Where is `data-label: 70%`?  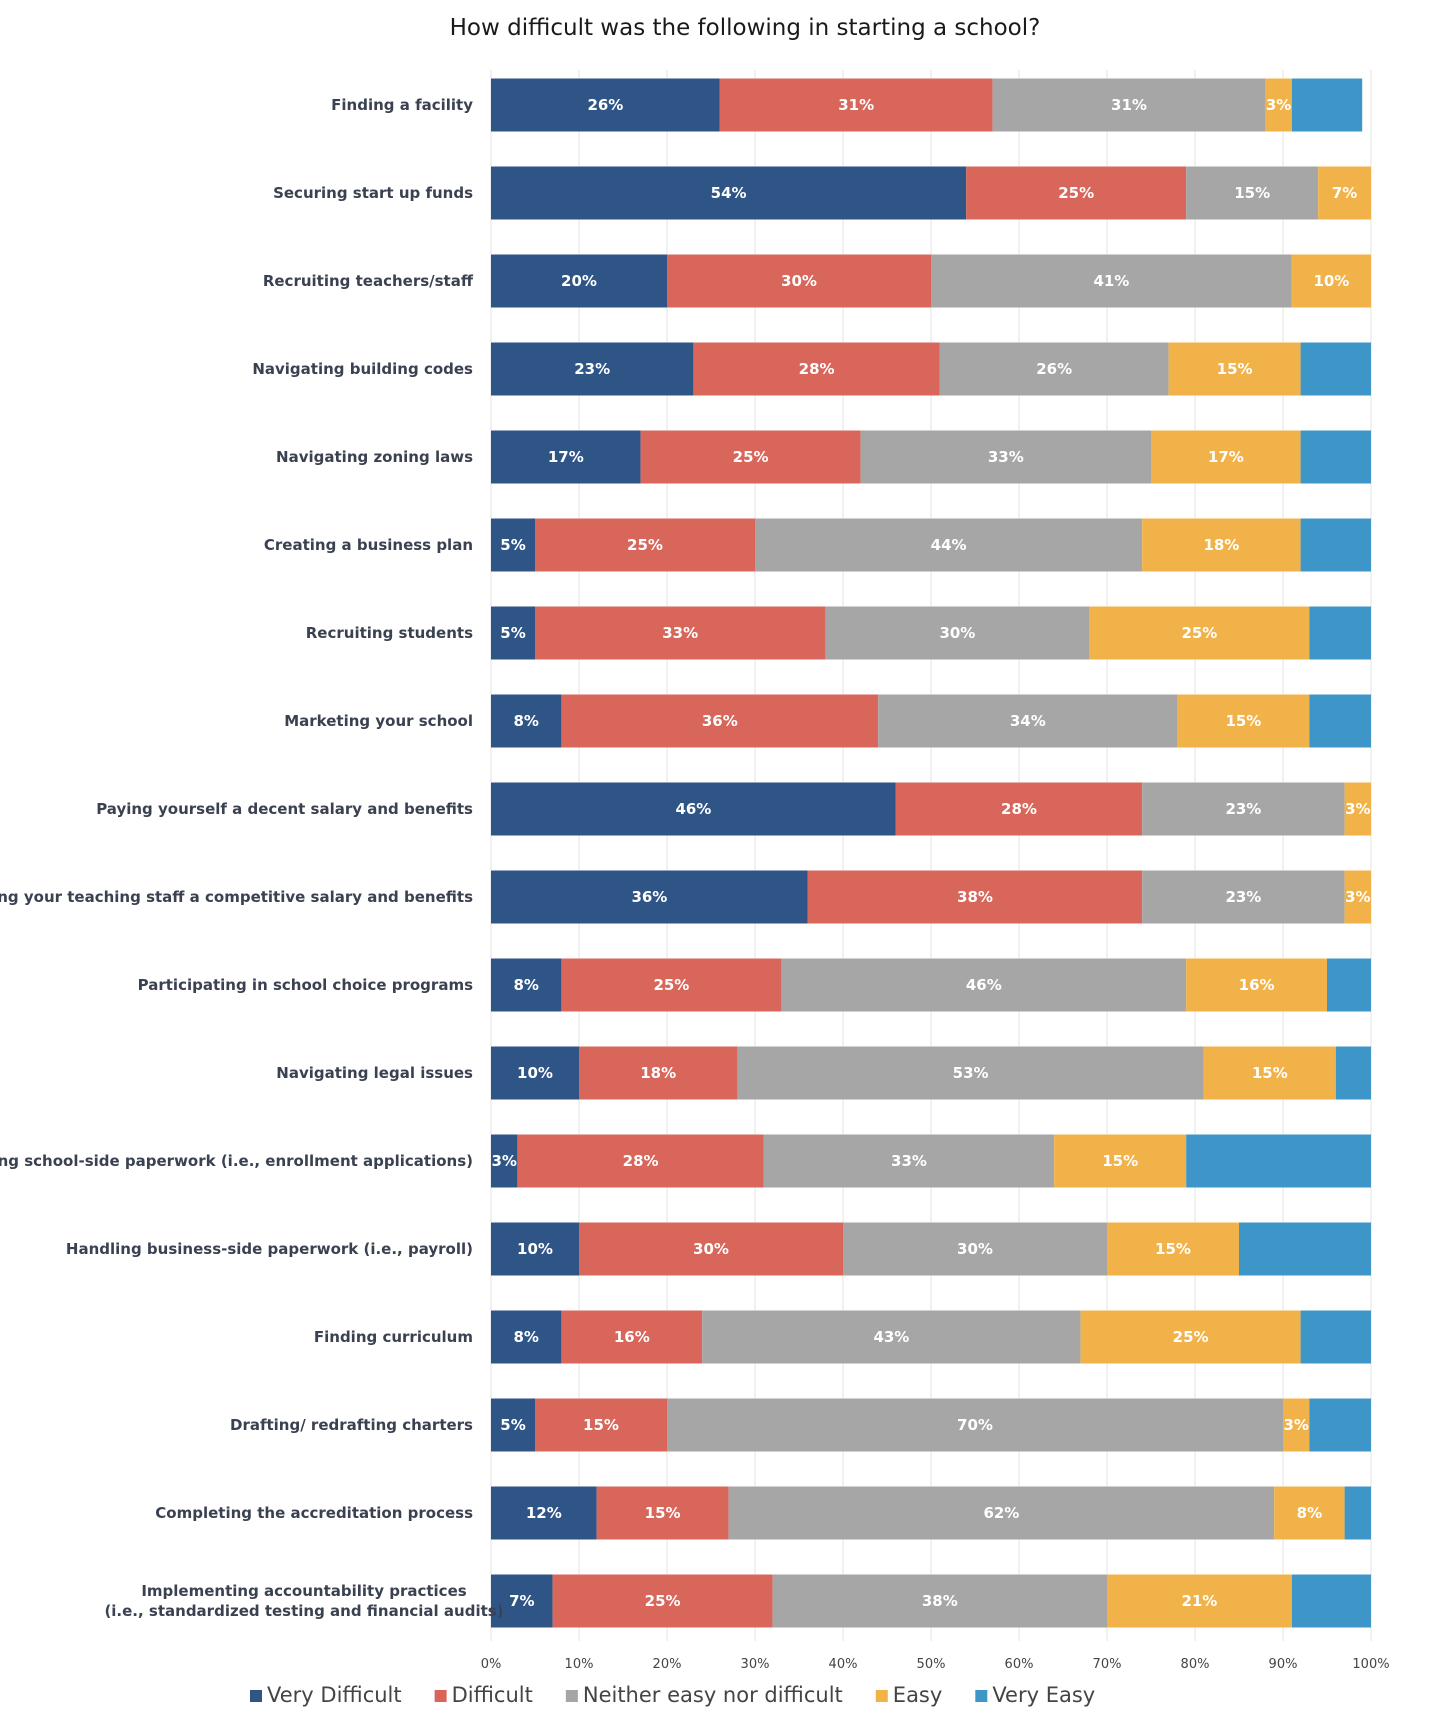
data-label: 70% is located at coordinates (975, 1425).